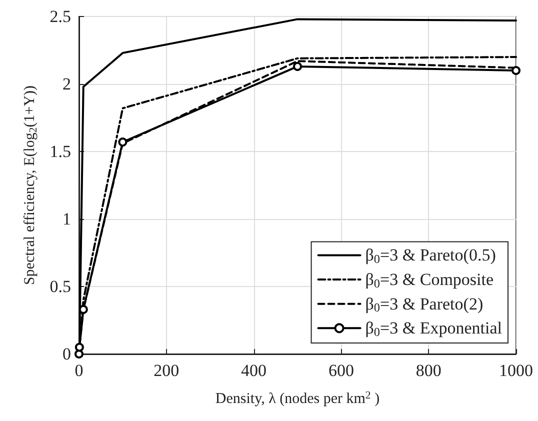  I want to click on x-tick-label: 1000, so click(516, 370).